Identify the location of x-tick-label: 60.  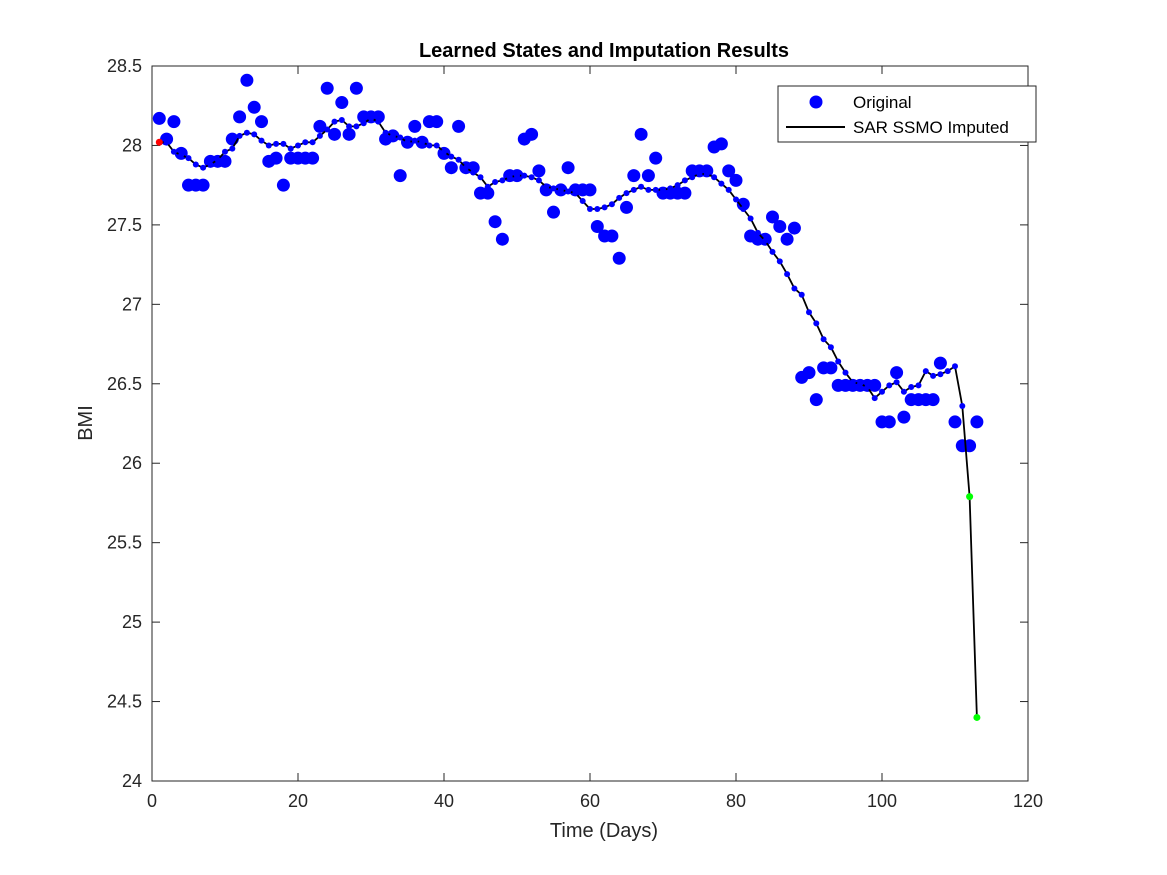
(590, 801).